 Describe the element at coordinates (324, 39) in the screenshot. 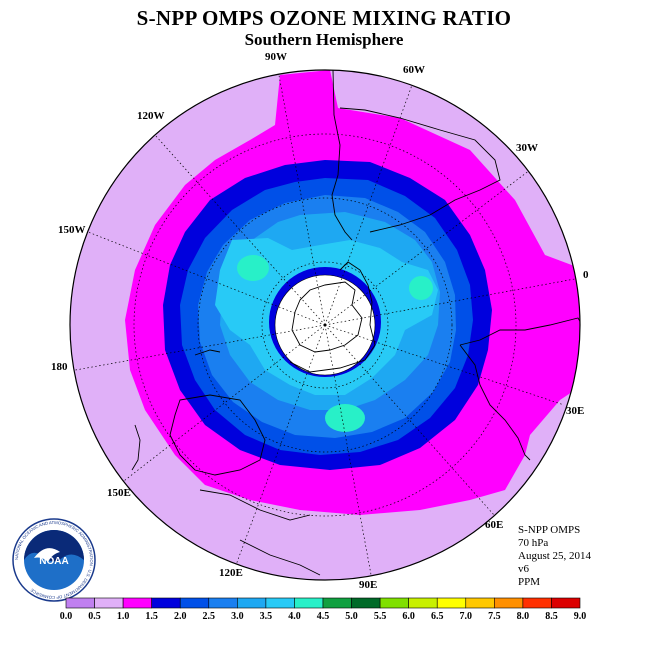

I see `map-subtitle: Southern Hemisphere` at that location.